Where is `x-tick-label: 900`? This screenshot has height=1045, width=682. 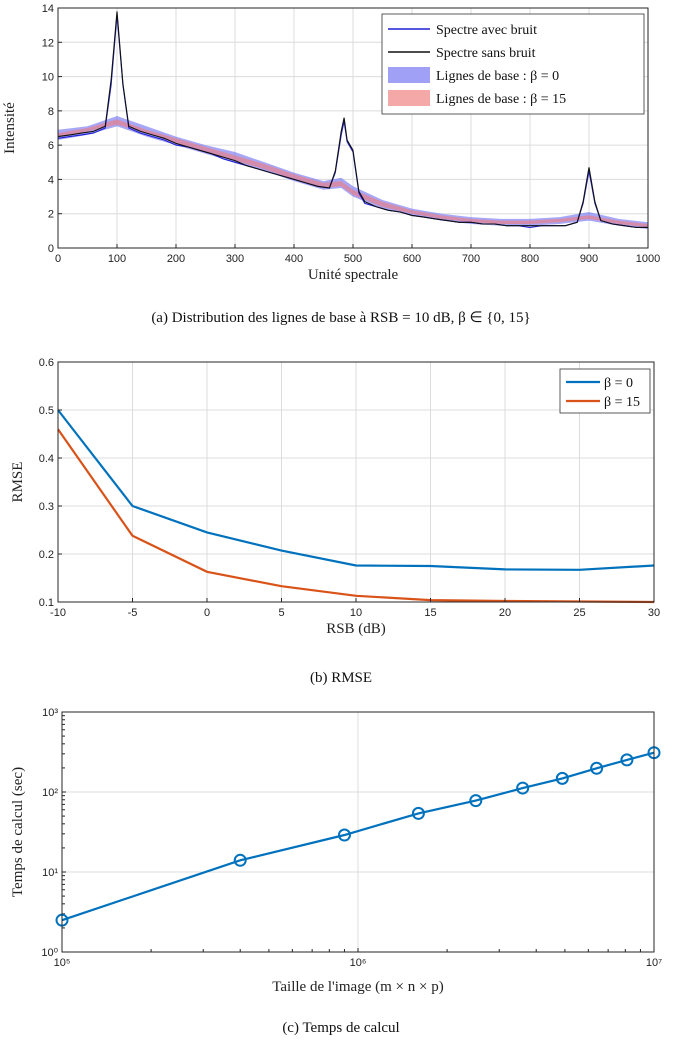 x-tick-label: 900 is located at coordinates (589, 259).